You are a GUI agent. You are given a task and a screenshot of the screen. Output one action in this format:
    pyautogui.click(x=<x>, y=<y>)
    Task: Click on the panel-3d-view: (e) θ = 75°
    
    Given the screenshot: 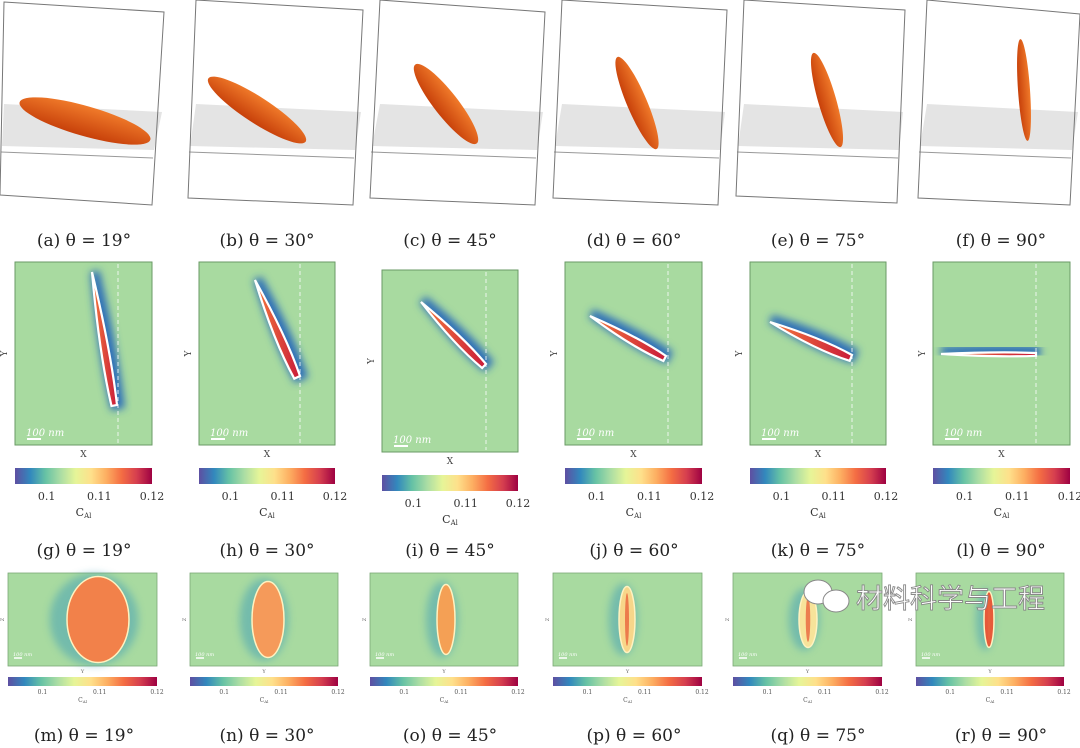 What is the action you would take?
    pyautogui.click(x=820, y=125)
    